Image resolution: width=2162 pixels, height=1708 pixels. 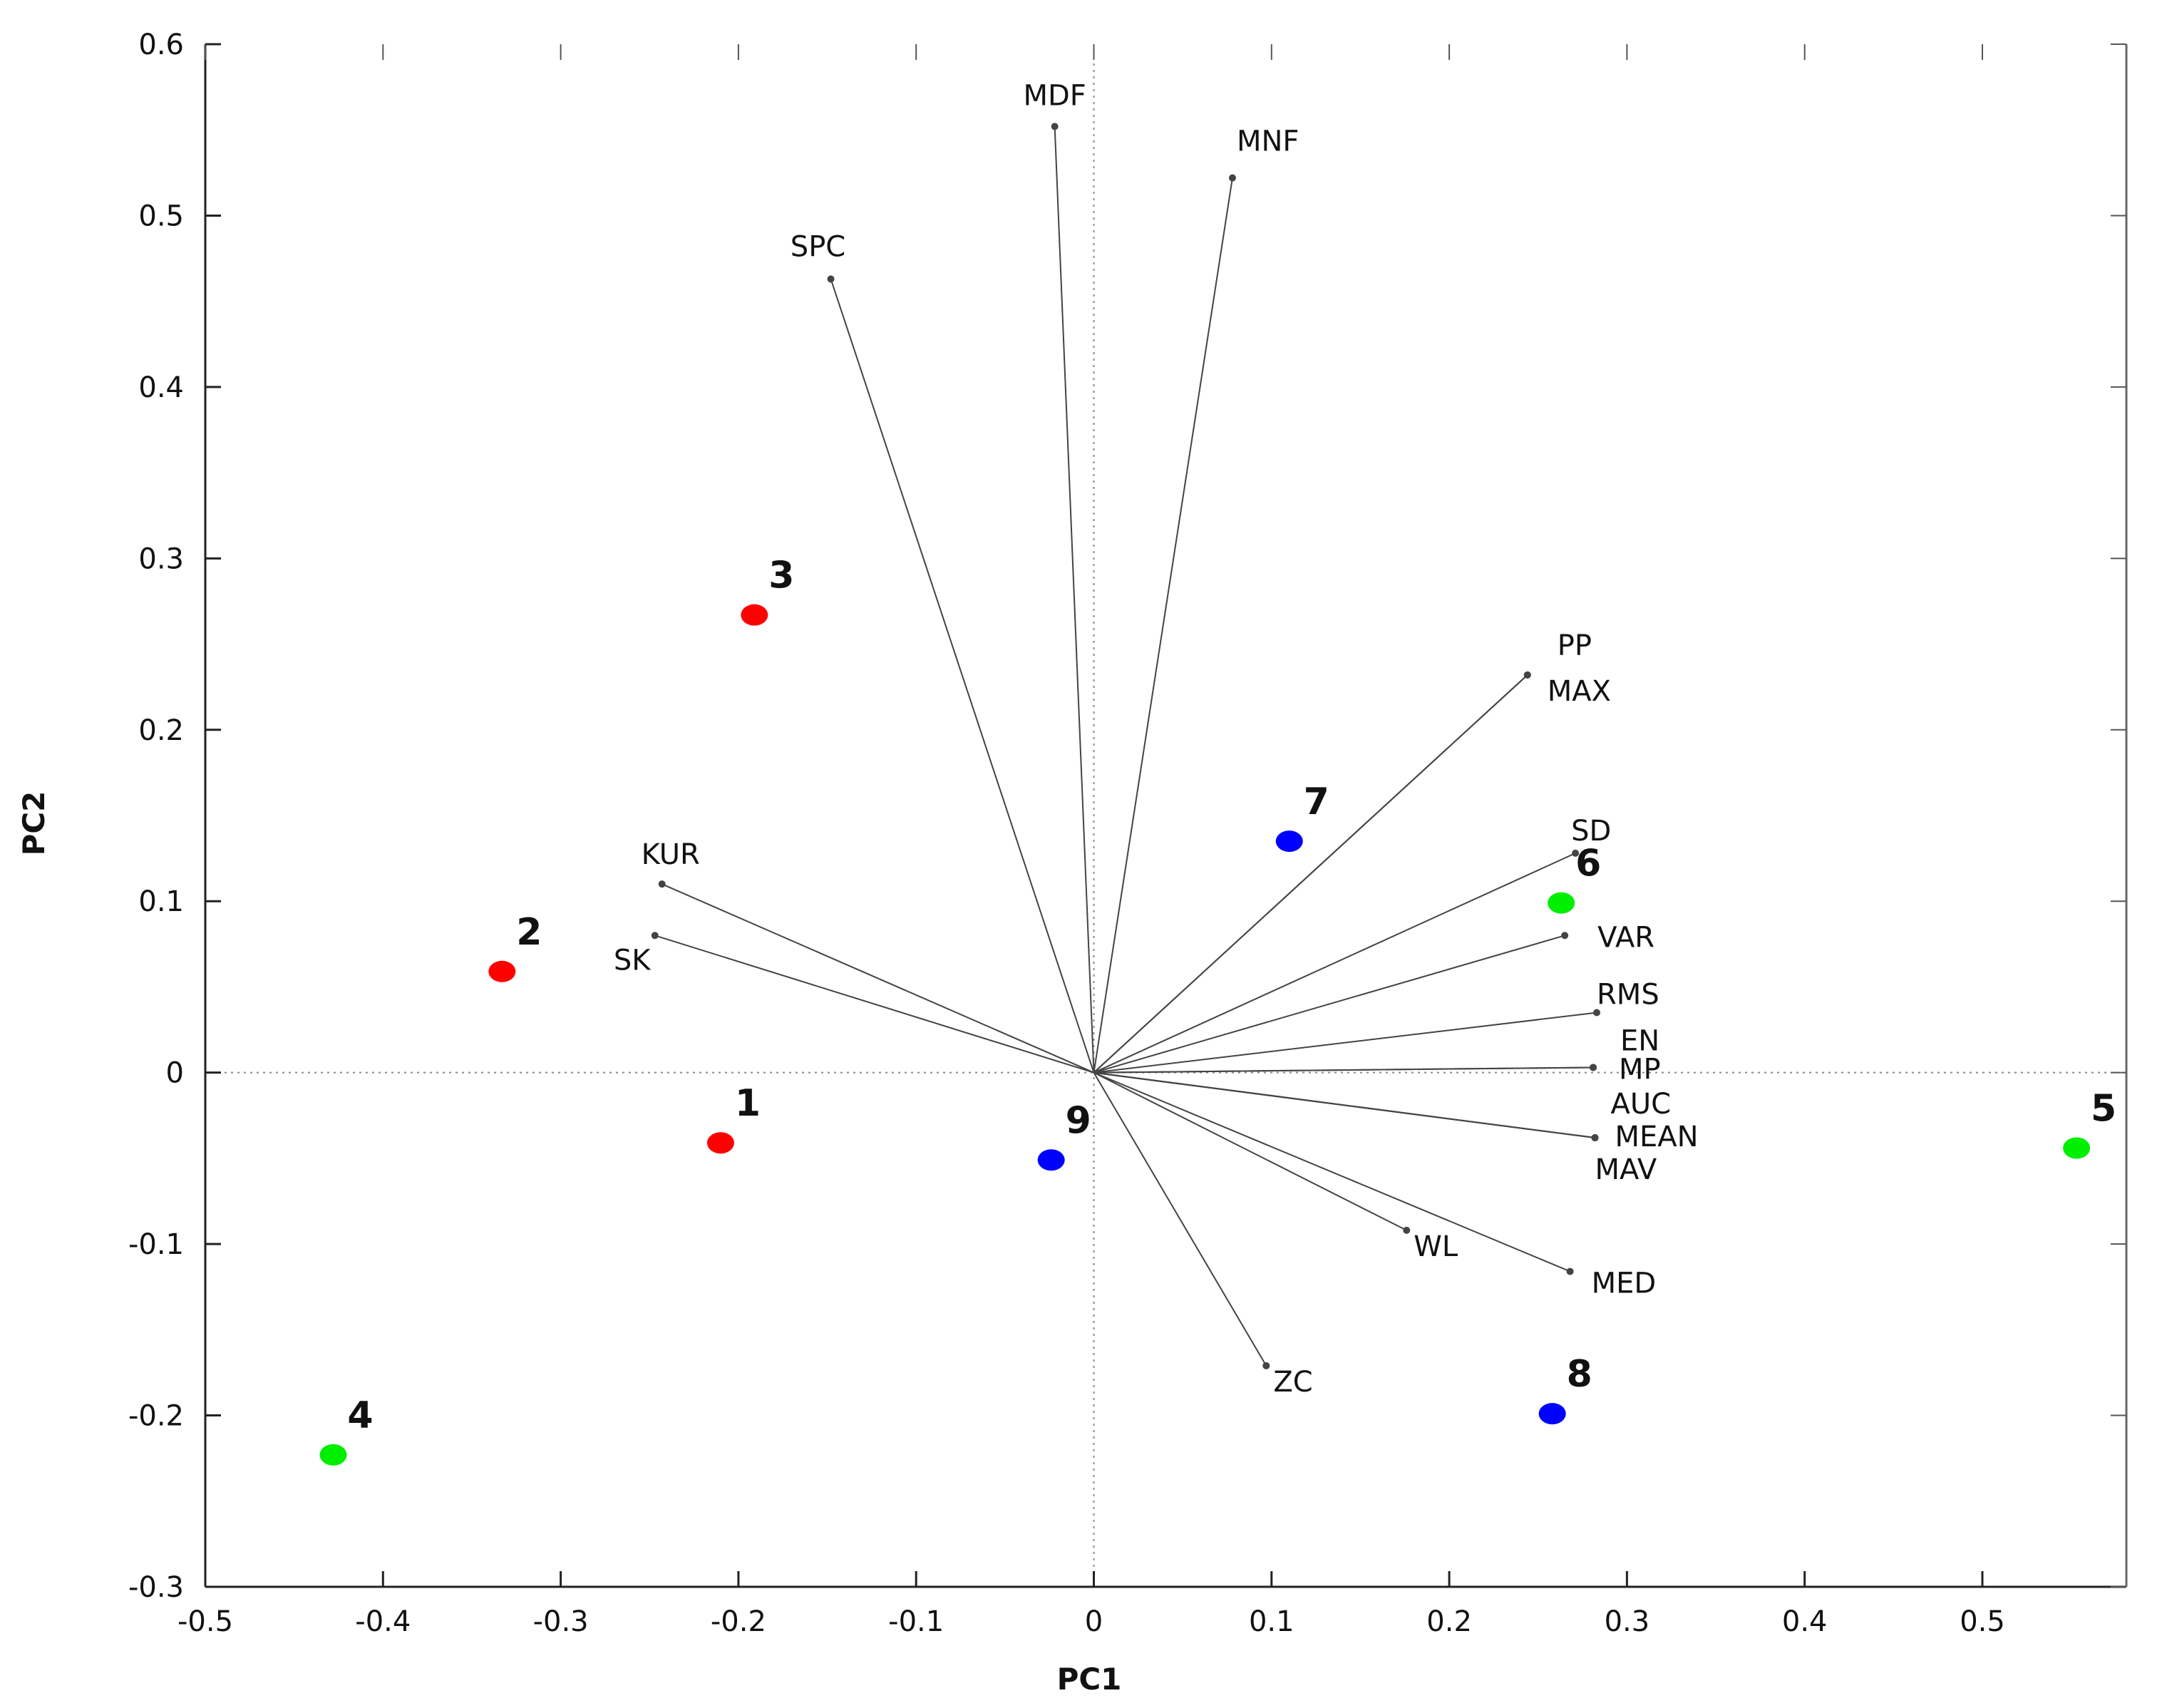 What do you see at coordinates (1588, 864) in the screenshot?
I see `score-point-label-6: 6` at bounding box center [1588, 864].